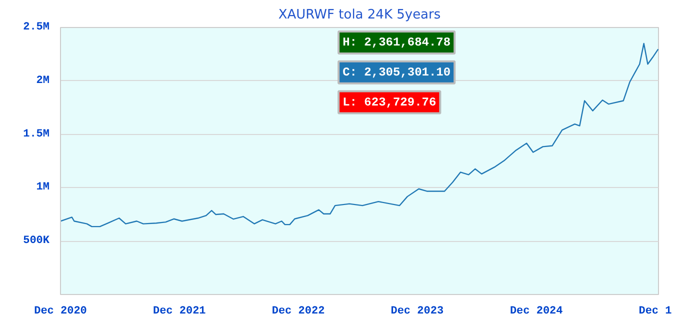 This screenshot has width=680, height=320. I want to click on annotation: H: 2,361,684.78, so click(396, 42).